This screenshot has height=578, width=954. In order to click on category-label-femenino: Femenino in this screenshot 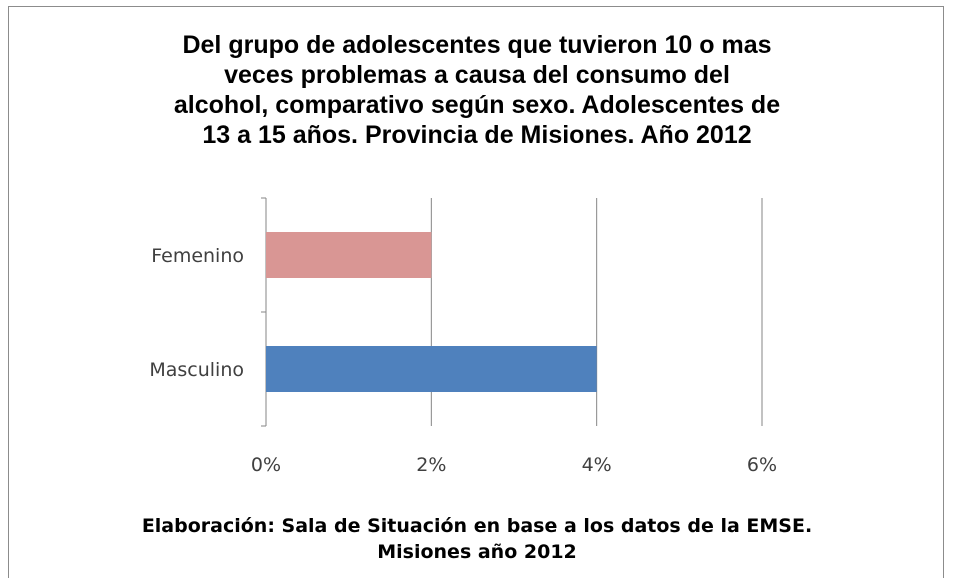, I will do `click(197, 256)`.